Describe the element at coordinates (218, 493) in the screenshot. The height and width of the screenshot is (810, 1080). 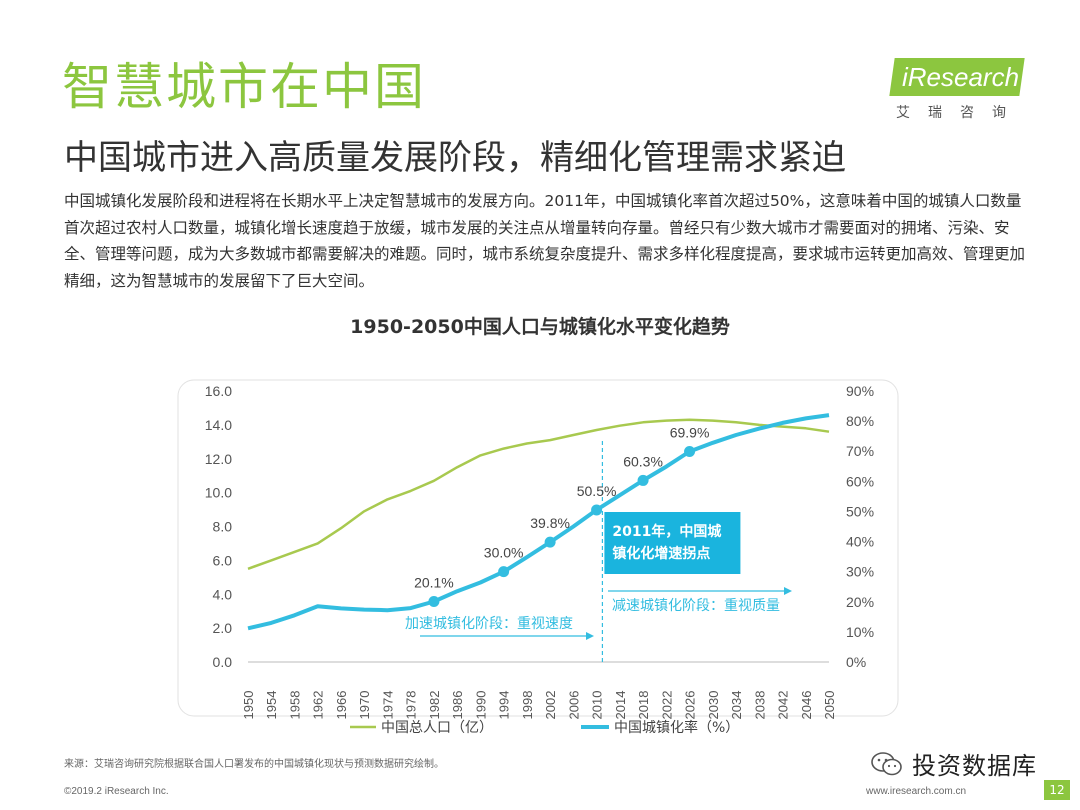
I see `y-left-tick: 10.0` at that location.